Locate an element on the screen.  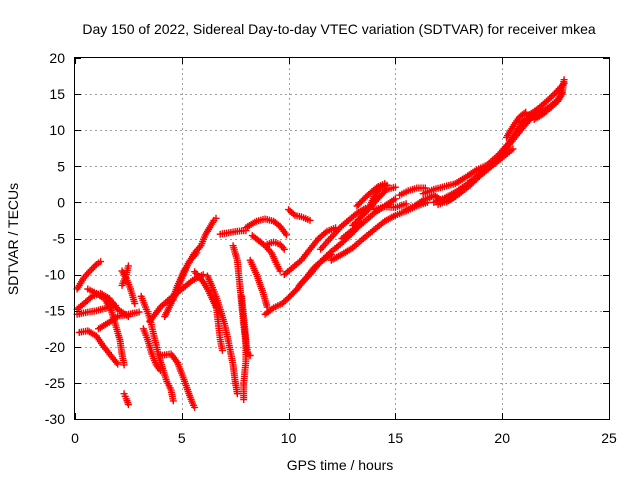
y-tick-label: -15 is located at coordinates (55, 311).